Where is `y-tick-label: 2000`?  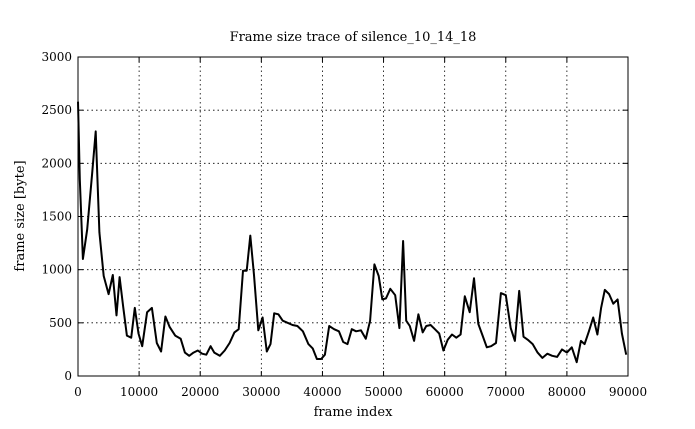
y-tick-label: 2000 is located at coordinates (56, 163).